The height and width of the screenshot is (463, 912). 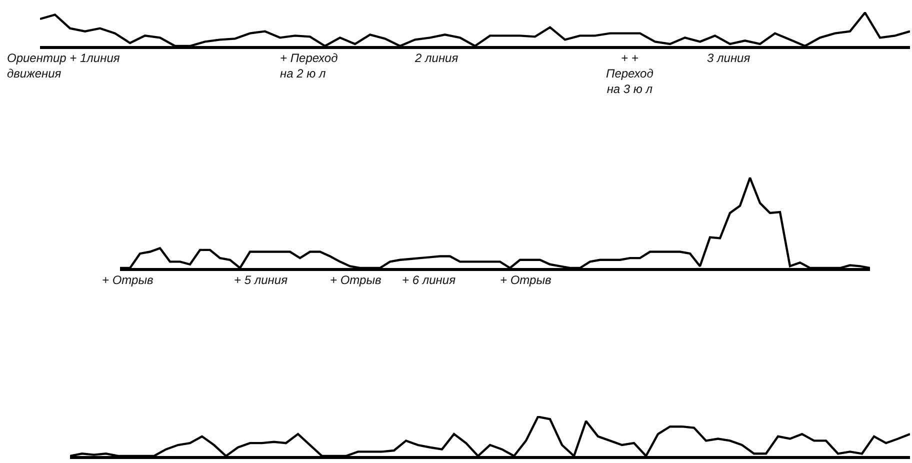 I want to click on text: + 5 линия, so click(x=261, y=280).